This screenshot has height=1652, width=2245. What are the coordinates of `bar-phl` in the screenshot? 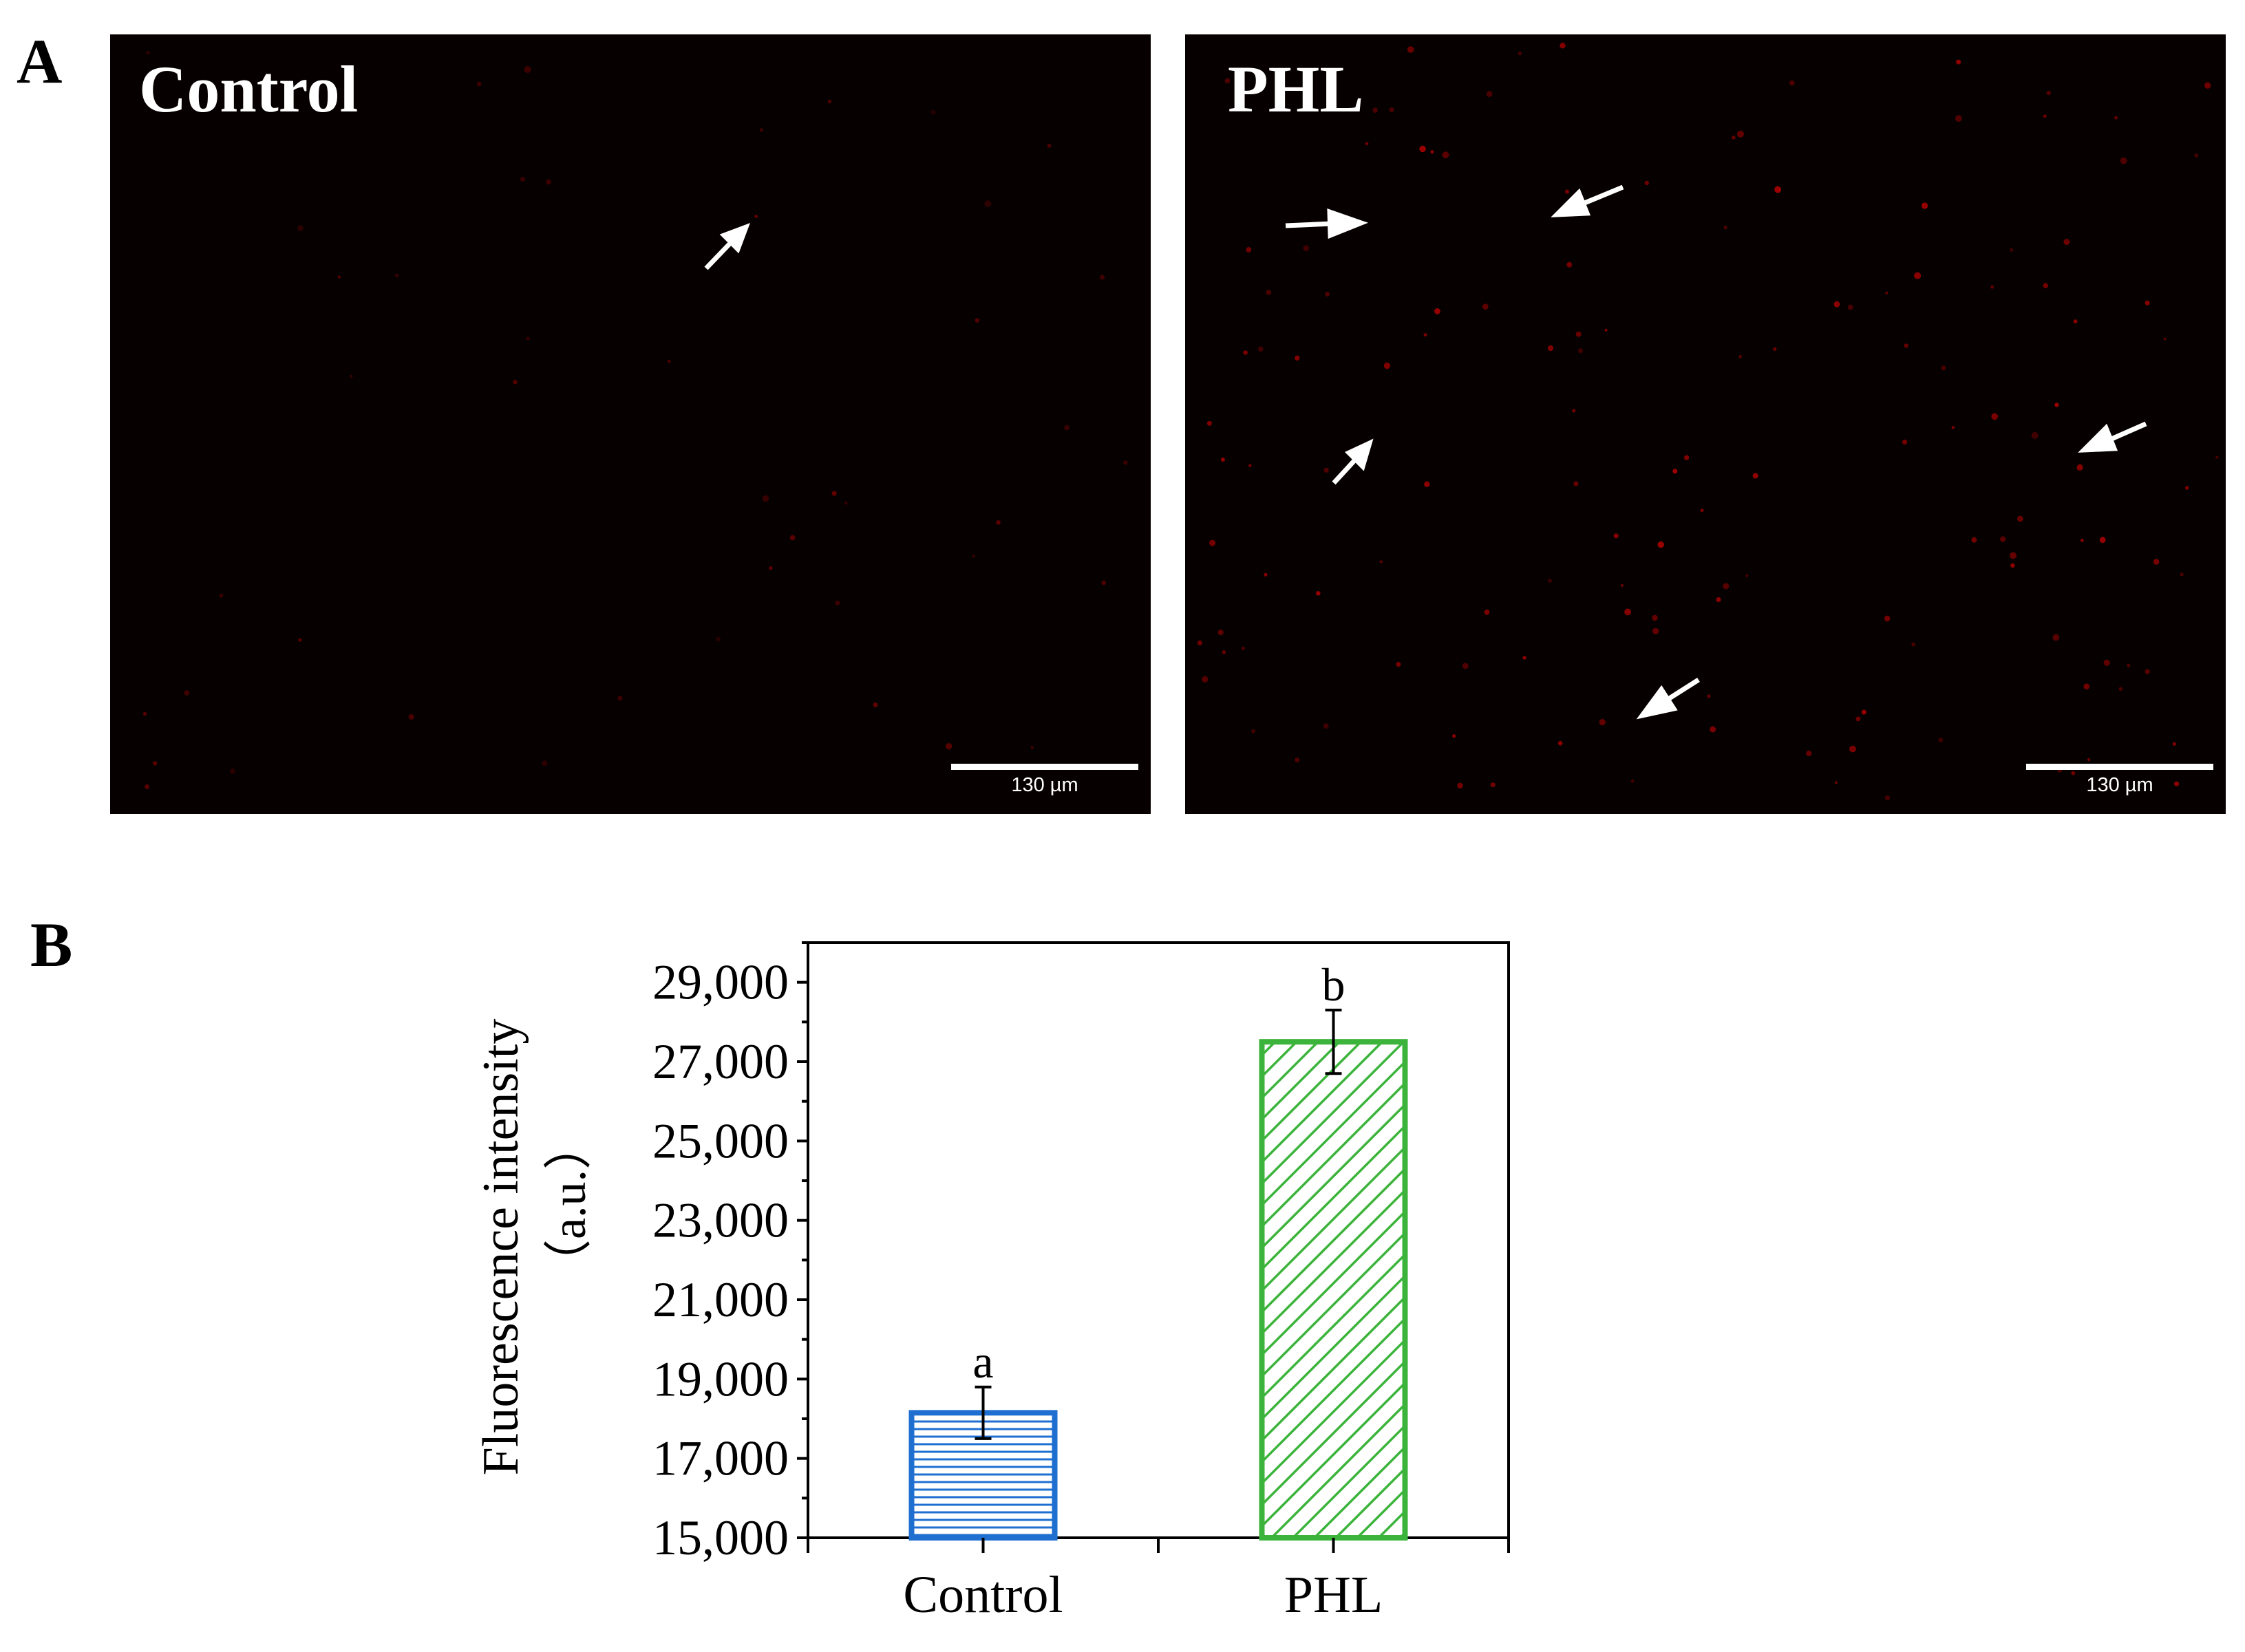 It's located at (1333, 1290).